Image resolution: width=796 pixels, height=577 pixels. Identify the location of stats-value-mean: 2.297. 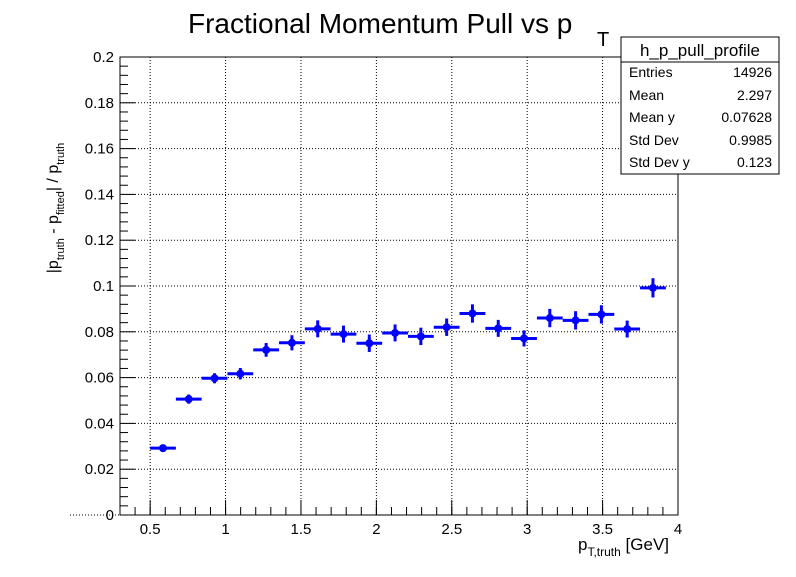
(754, 95).